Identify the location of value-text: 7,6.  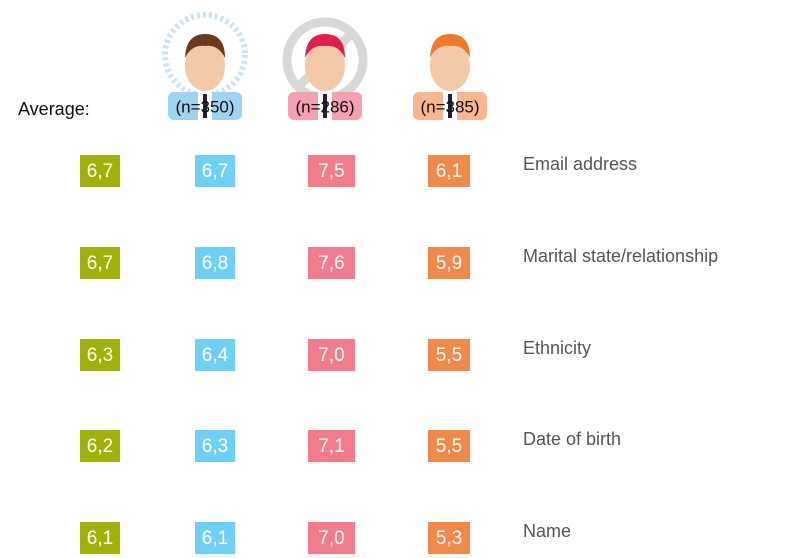
(331, 263).